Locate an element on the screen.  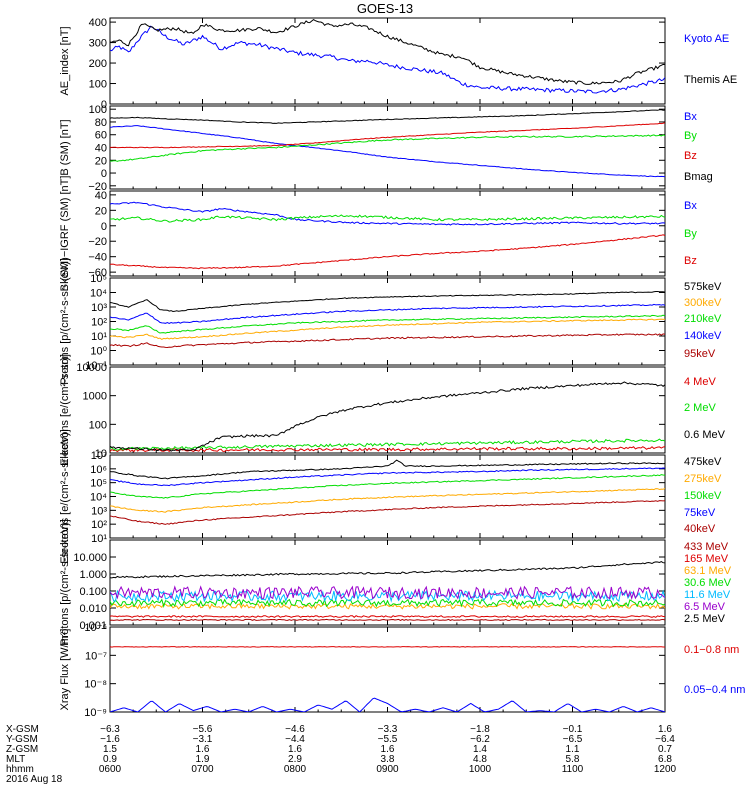
y-axis-label: B (SM) [nT] is located at coordinates (65, 147).